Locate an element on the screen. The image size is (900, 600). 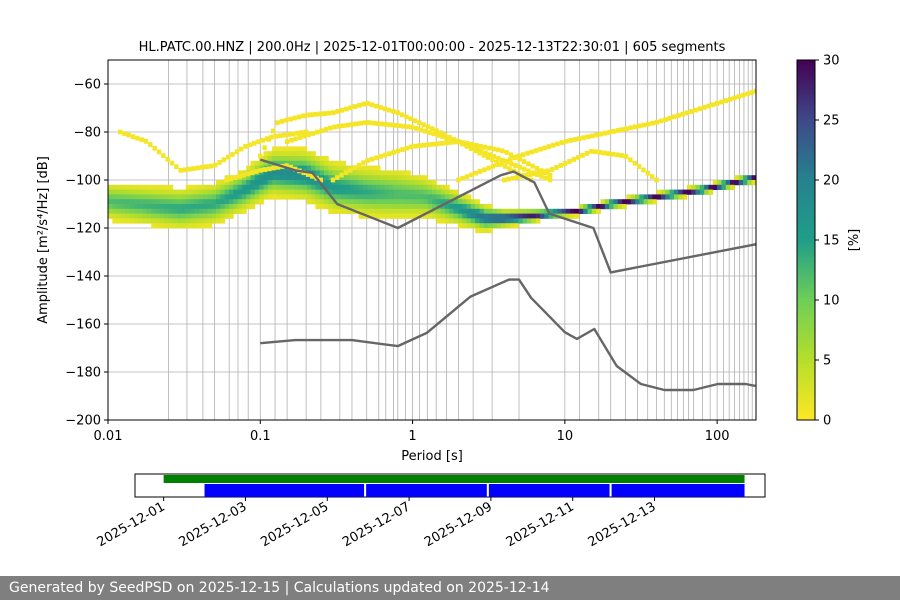
x-tick-label: 100 is located at coordinates (717, 436).